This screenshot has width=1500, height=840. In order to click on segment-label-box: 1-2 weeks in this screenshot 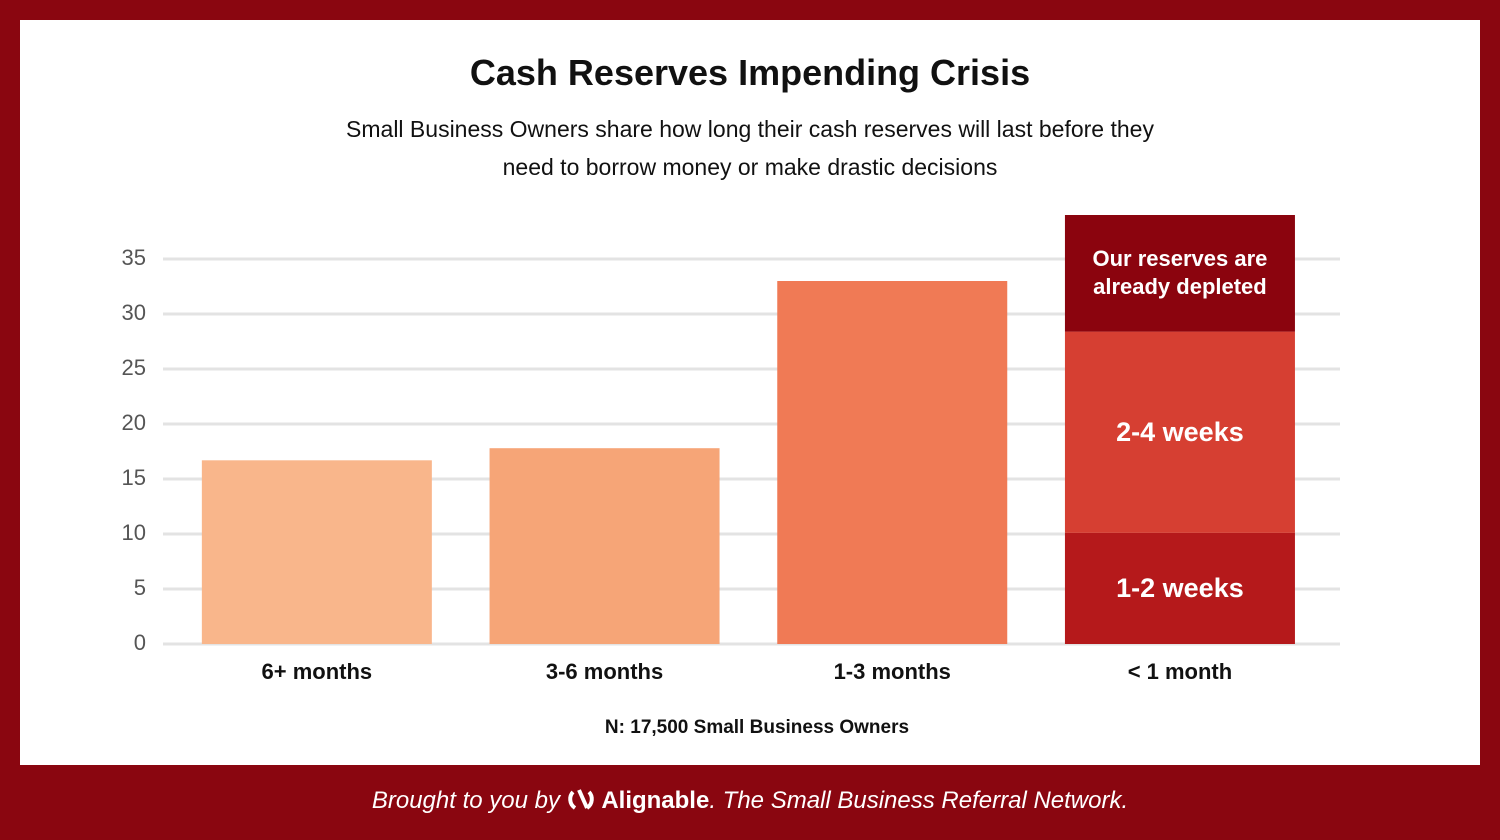, I will do `click(1180, 588)`.